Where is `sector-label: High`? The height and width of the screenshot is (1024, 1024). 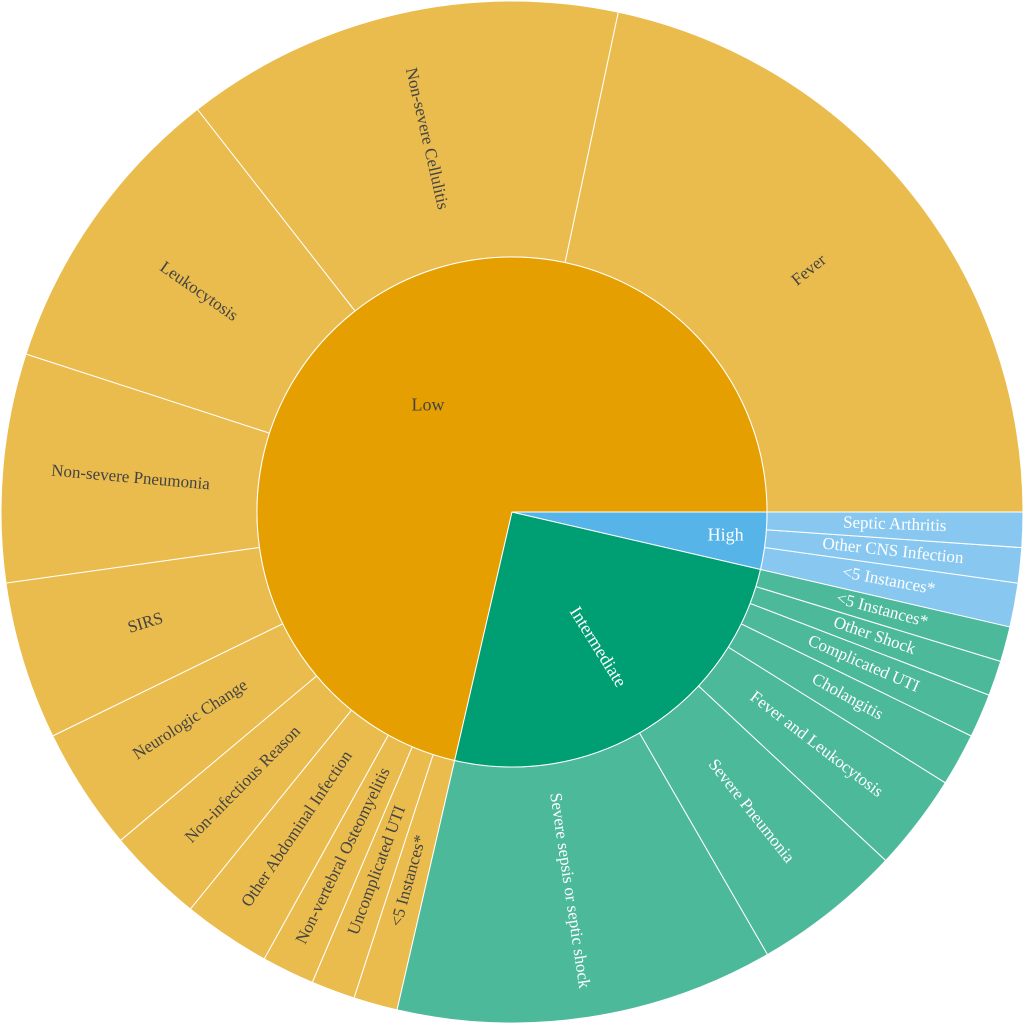
sector-label: High is located at coordinates (726, 534).